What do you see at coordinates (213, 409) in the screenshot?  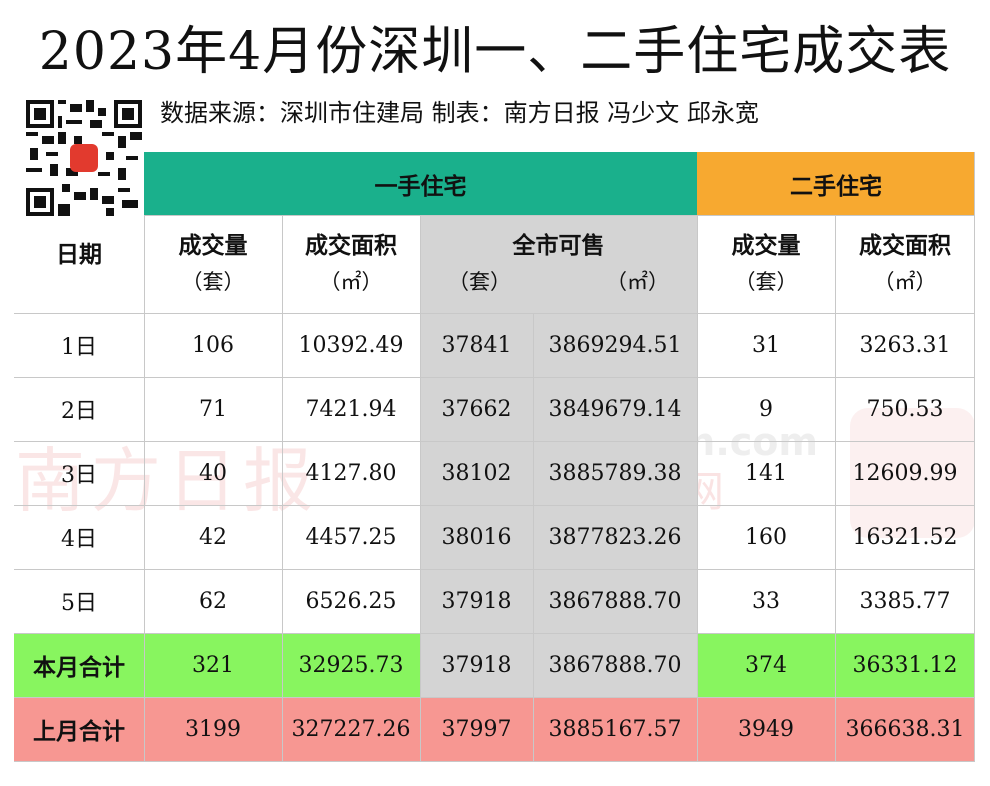 I see `first-volume: 71` at bounding box center [213, 409].